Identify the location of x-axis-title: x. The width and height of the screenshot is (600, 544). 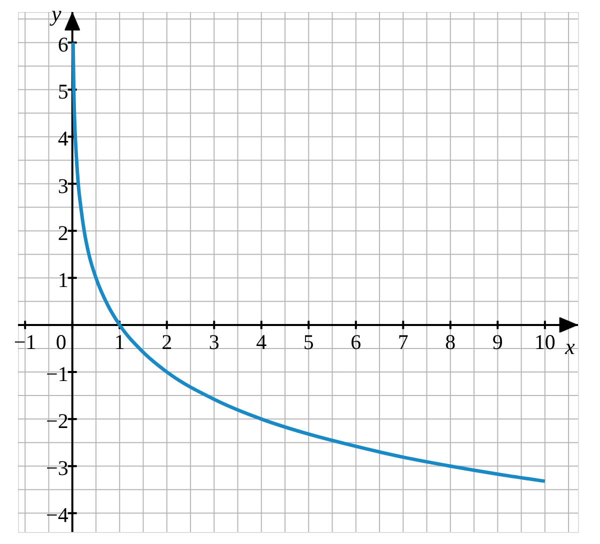
(570, 346).